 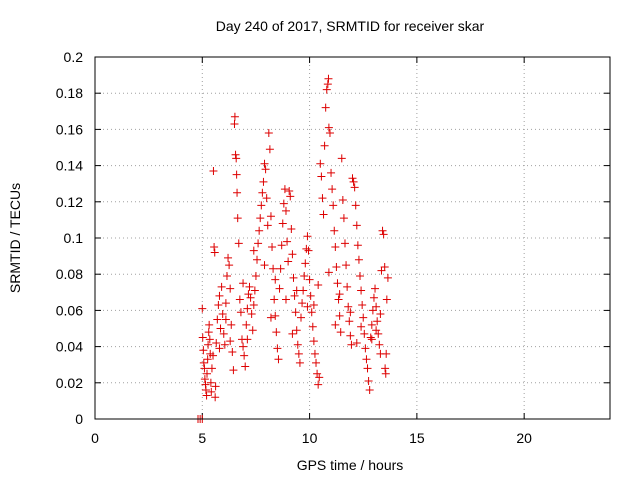 I want to click on y-tick-label: 0.08, so click(x=69, y=274).